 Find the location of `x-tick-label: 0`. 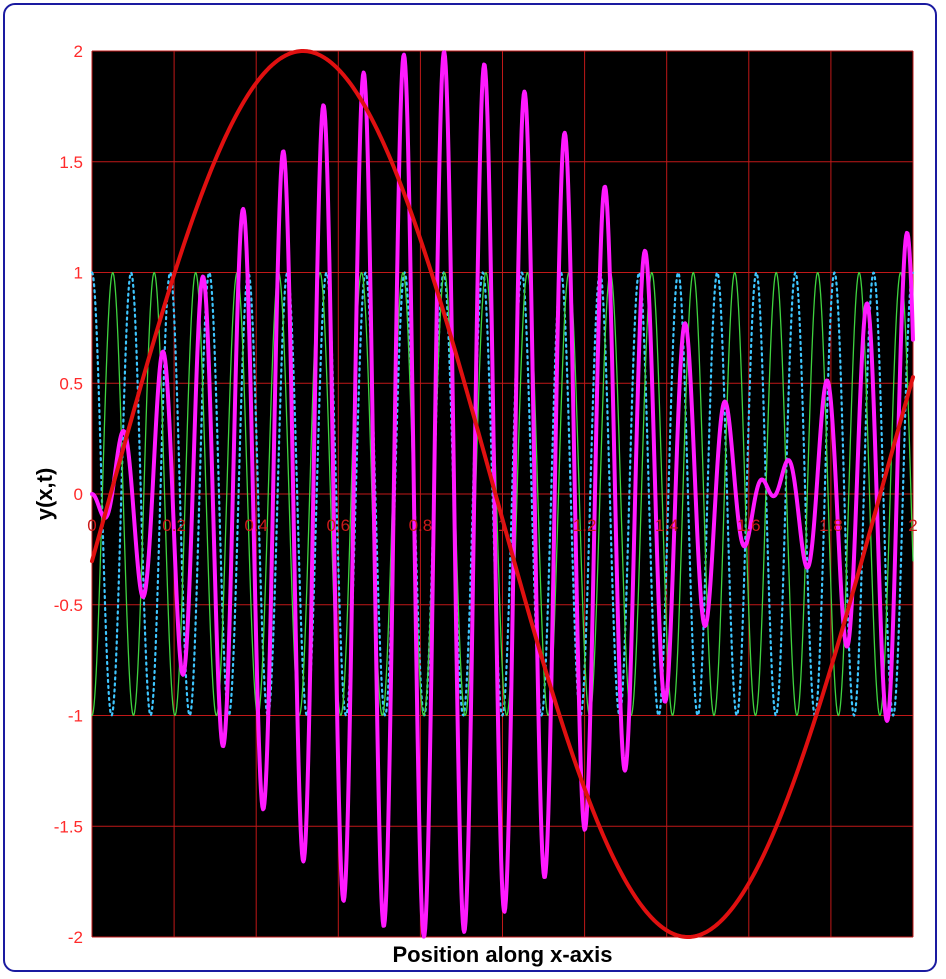

x-tick-label: 0 is located at coordinates (91, 525).